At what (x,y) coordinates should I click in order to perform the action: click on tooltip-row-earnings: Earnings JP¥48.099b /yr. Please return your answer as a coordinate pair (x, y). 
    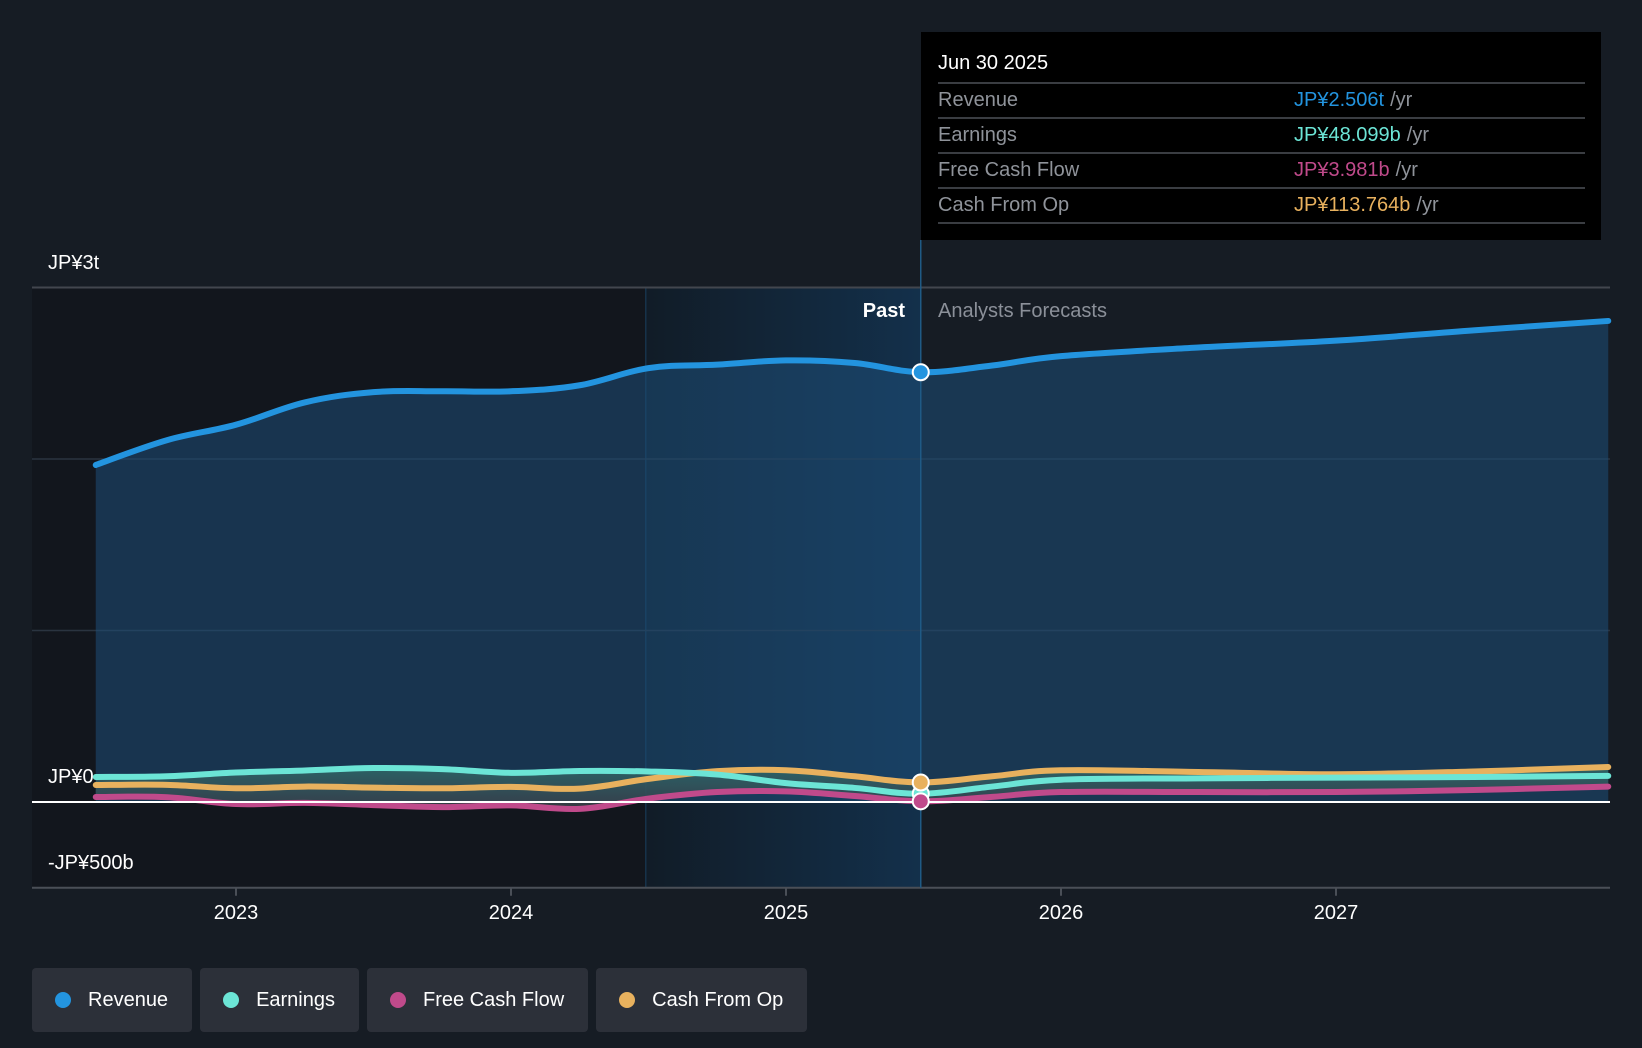
    Looking at the image, I should click on (1261, 136).